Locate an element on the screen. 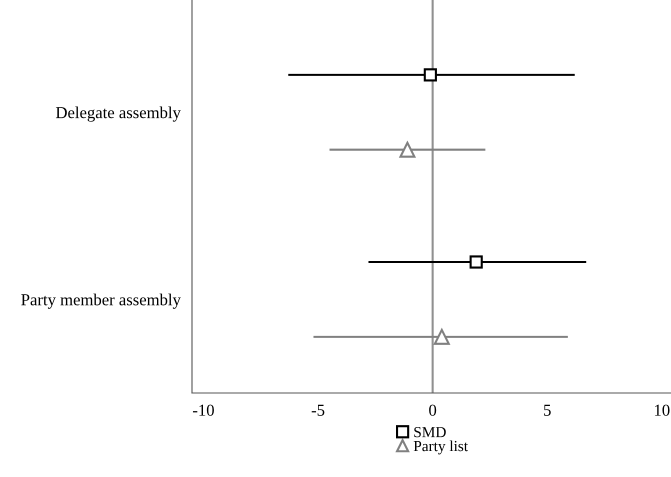 Image resolution: width=671 pixels, height=477 pixels. x-tick-label: 0 is located at coordinates (432, 410).